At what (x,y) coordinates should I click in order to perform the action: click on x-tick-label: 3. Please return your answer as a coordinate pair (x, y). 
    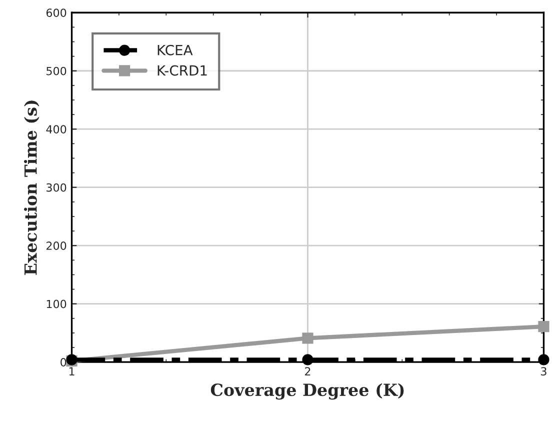
    Looking at the image, I should click on (543, 371).